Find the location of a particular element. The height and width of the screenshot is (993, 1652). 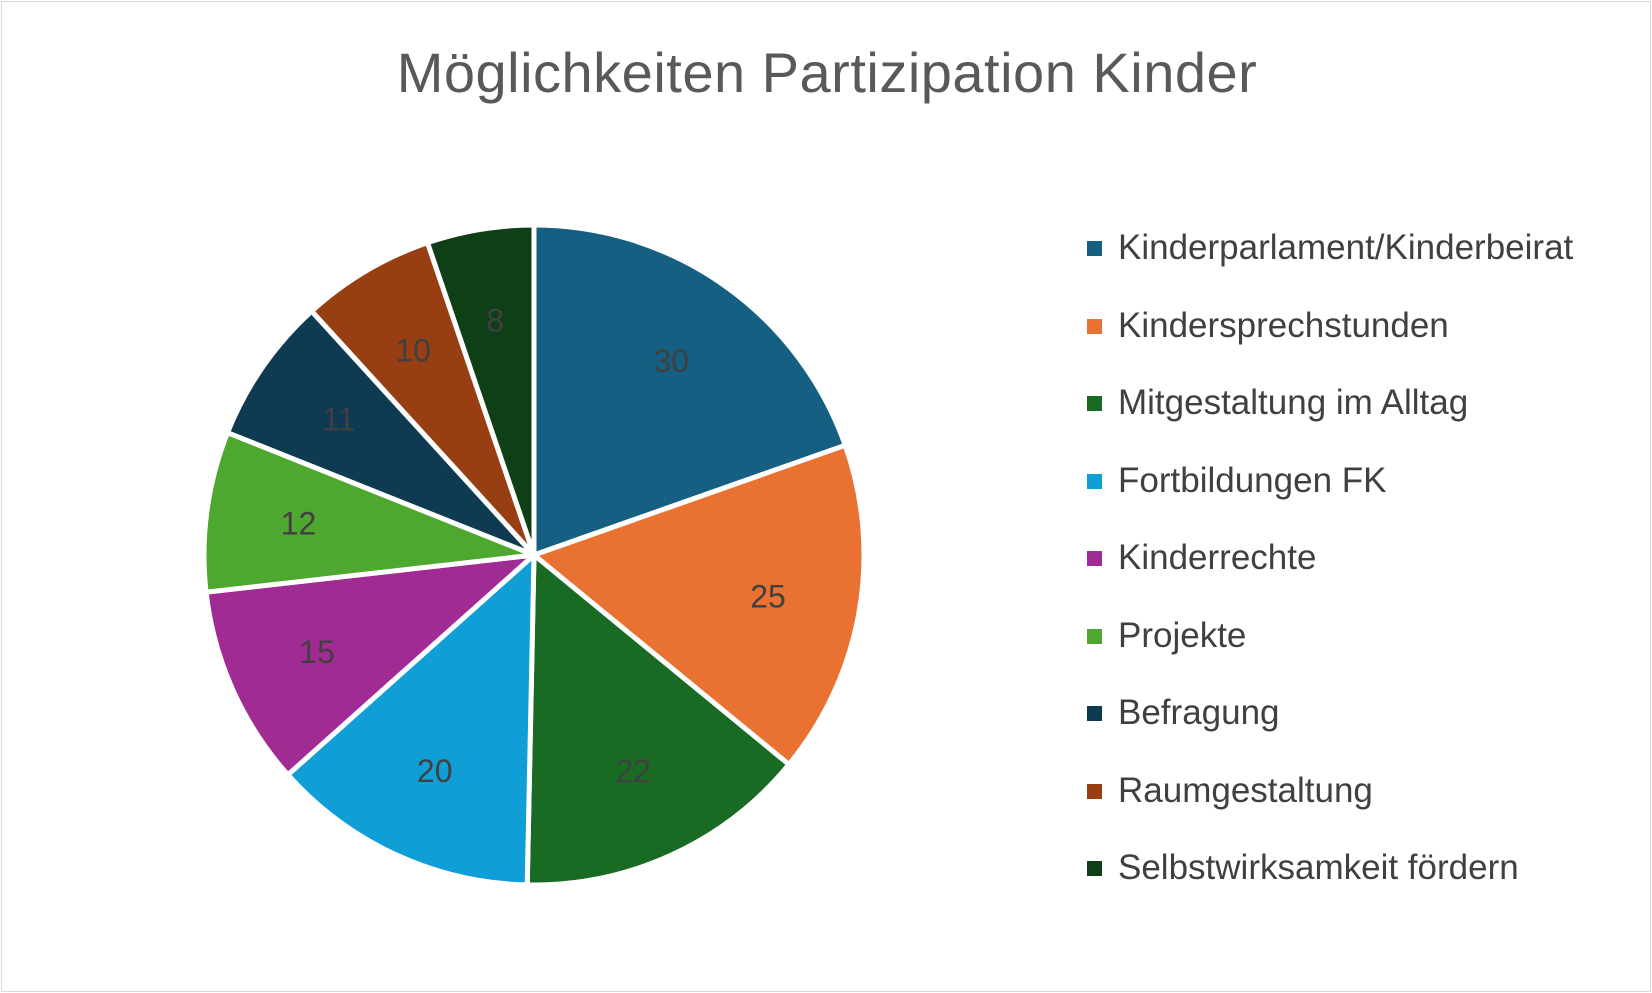

legend-item: Projekte is located at coordinates (1367, 651).